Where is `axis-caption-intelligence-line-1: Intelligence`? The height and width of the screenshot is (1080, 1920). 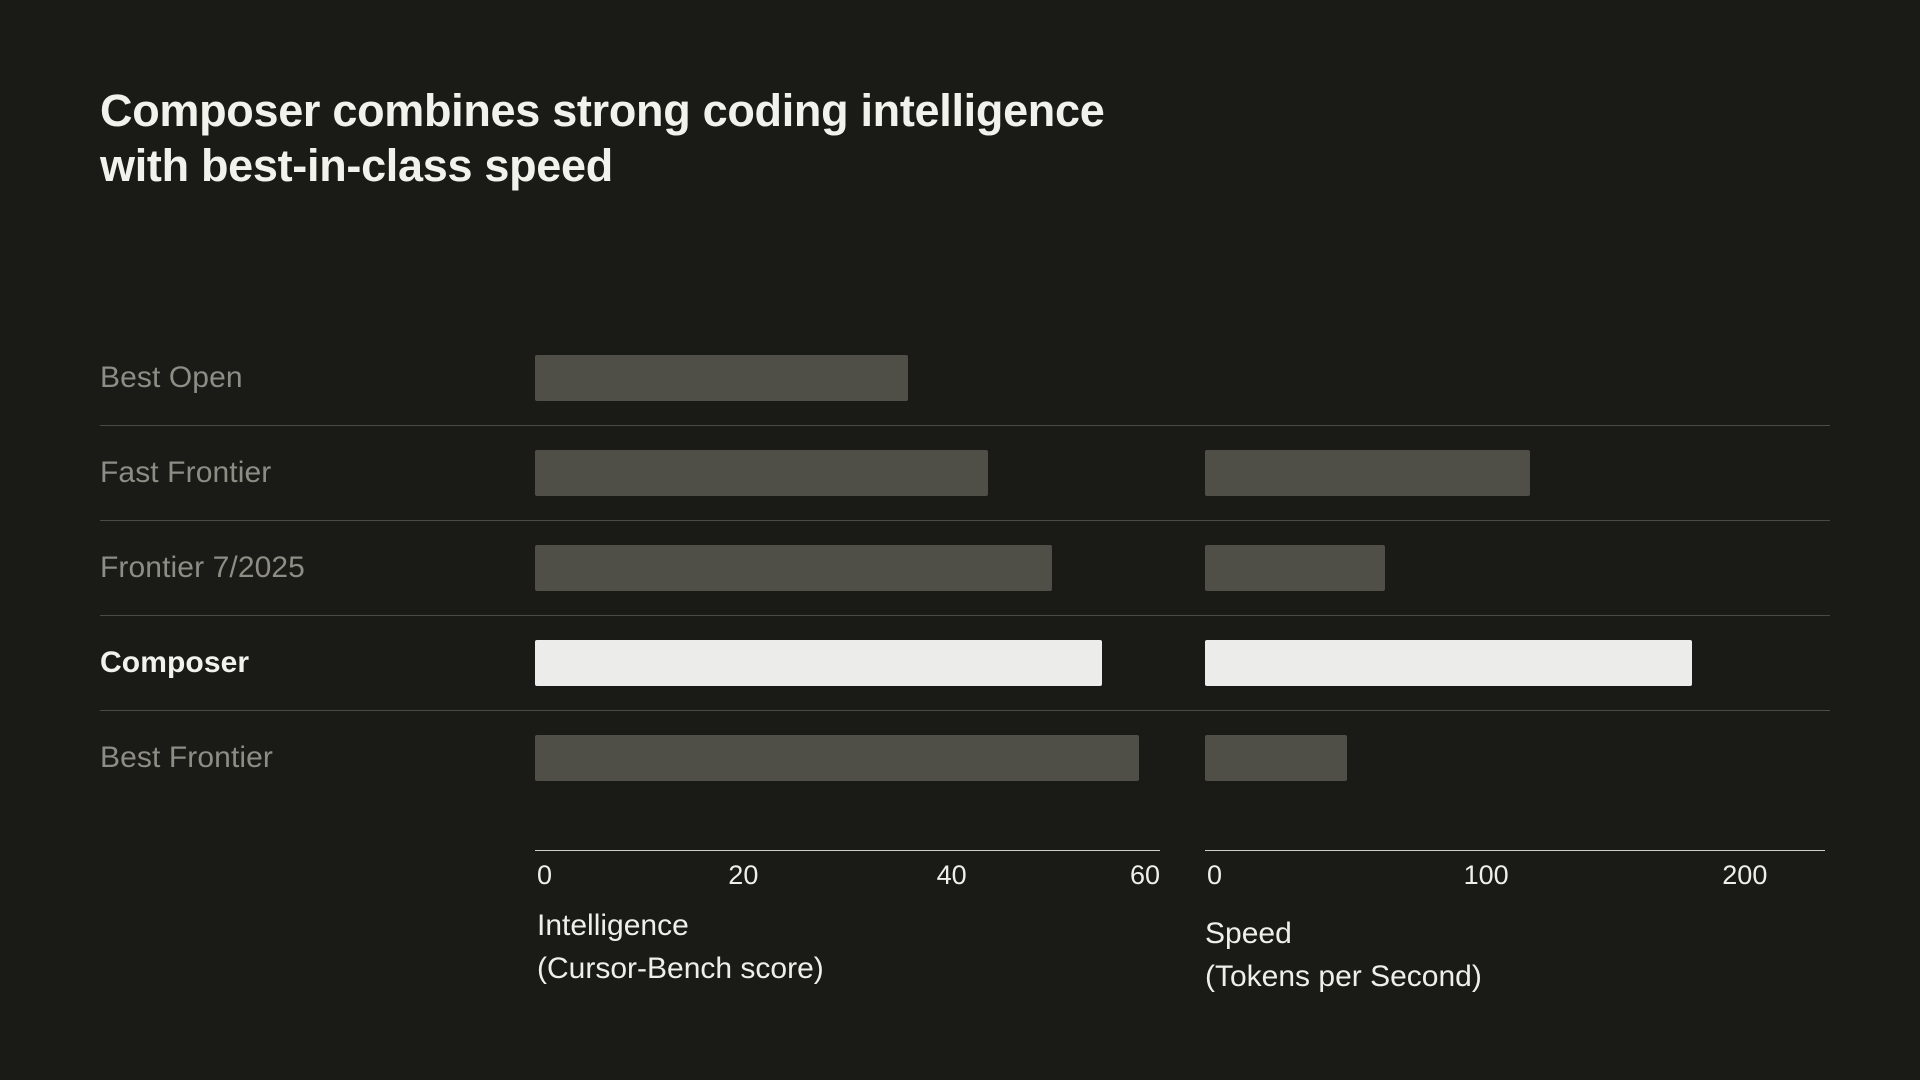 axis-caption-intelligence-line-1: Intelligence is located at coordinates (613, 925).